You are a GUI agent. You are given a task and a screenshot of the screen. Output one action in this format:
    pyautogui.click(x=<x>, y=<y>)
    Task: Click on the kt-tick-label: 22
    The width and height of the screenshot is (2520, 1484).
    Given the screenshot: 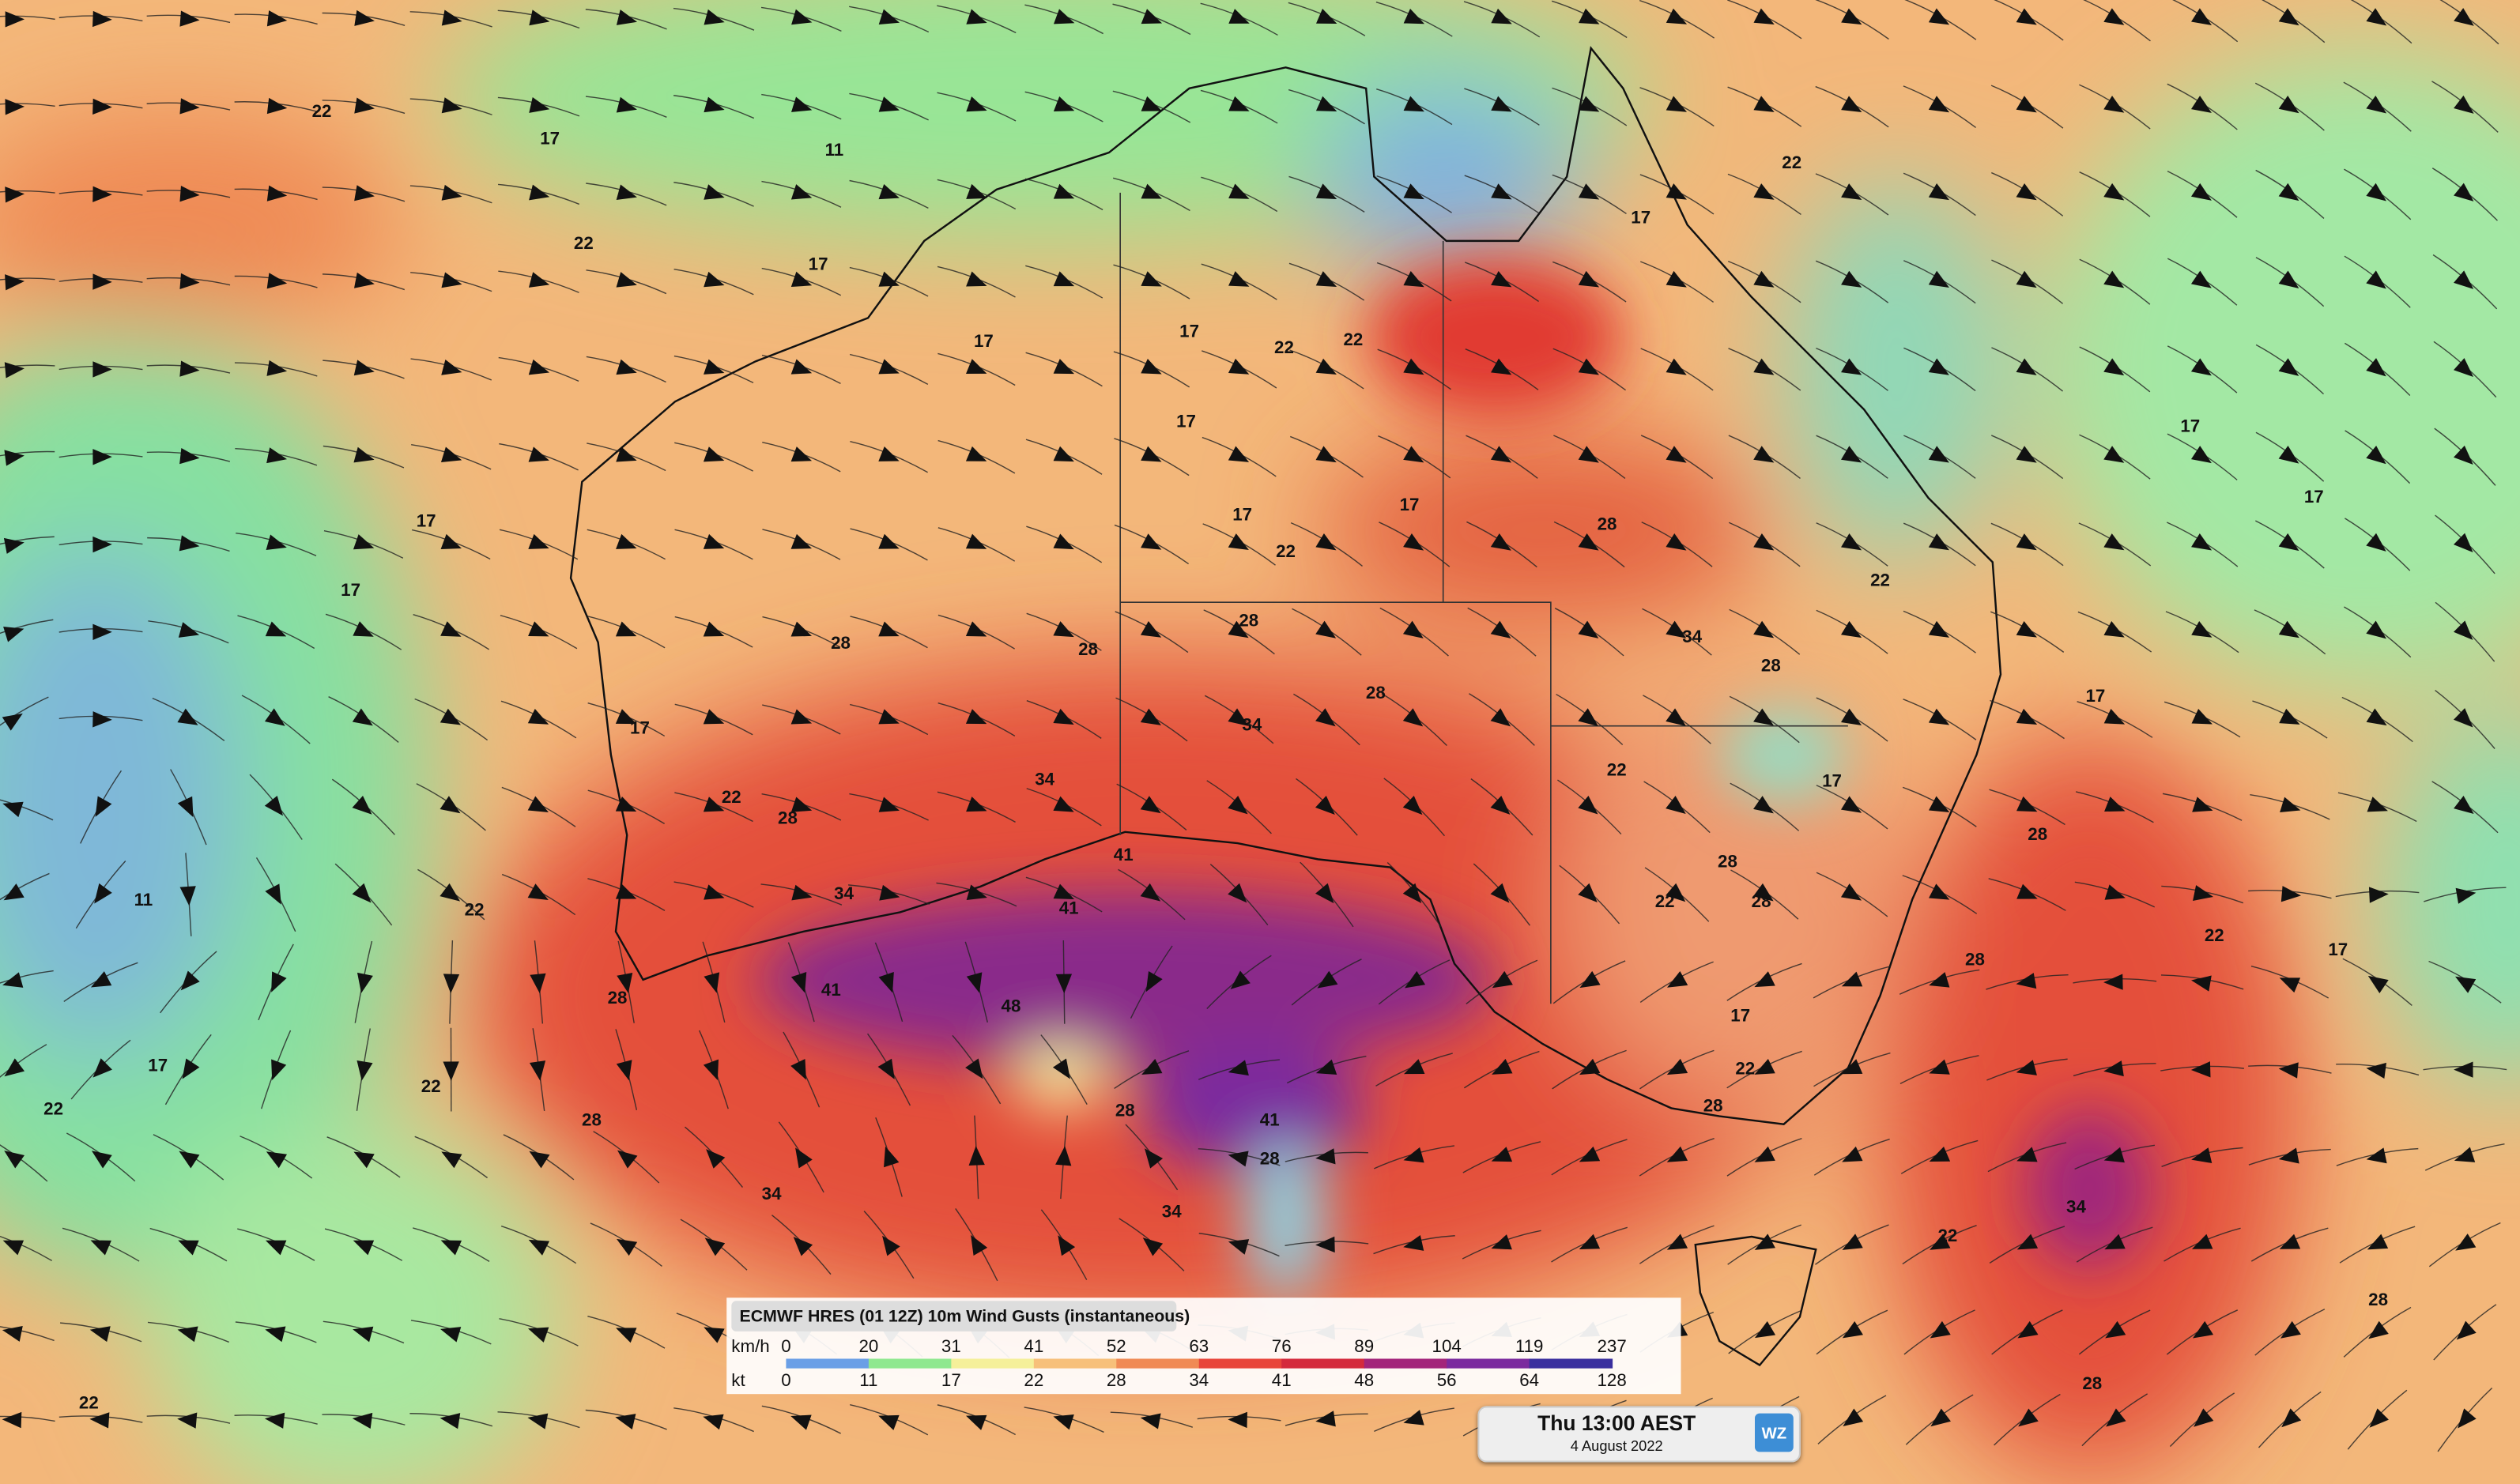 What is the action you would take?
    pyautogui.click(x=1033, y=1380)
    